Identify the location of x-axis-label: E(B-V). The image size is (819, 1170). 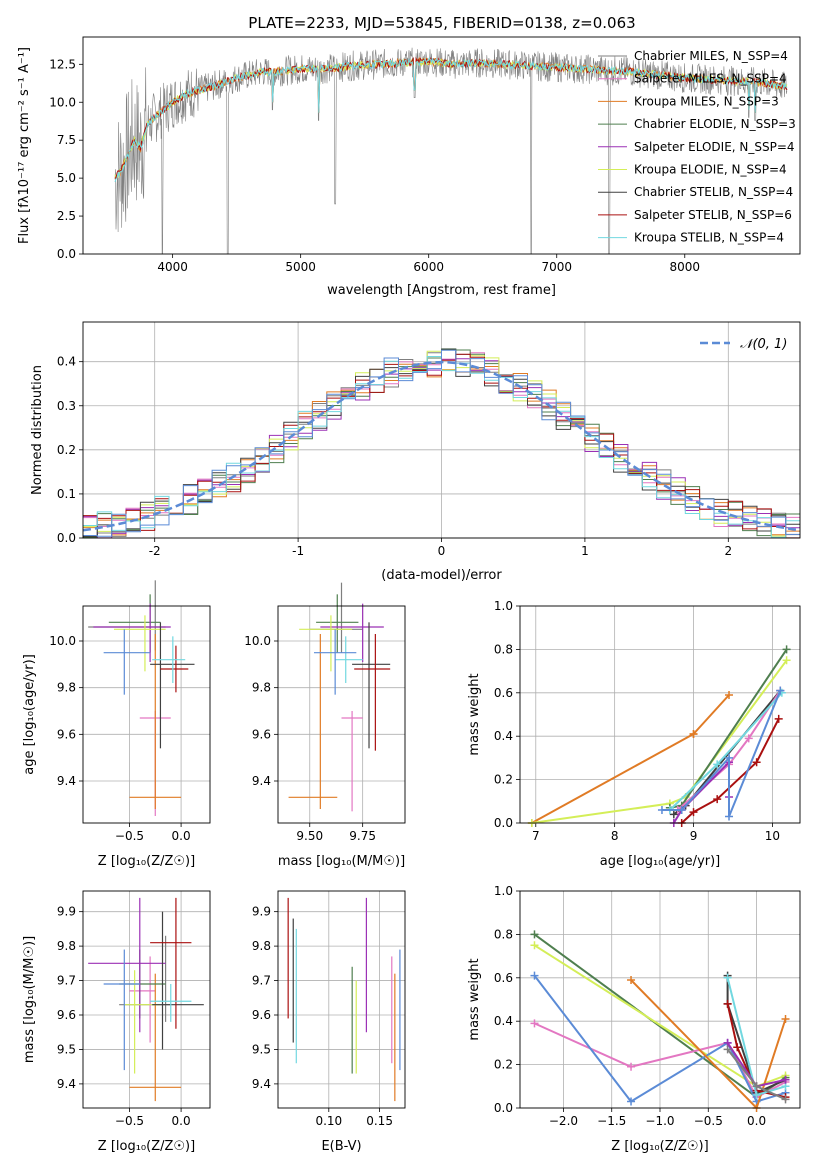
(341, 1146).